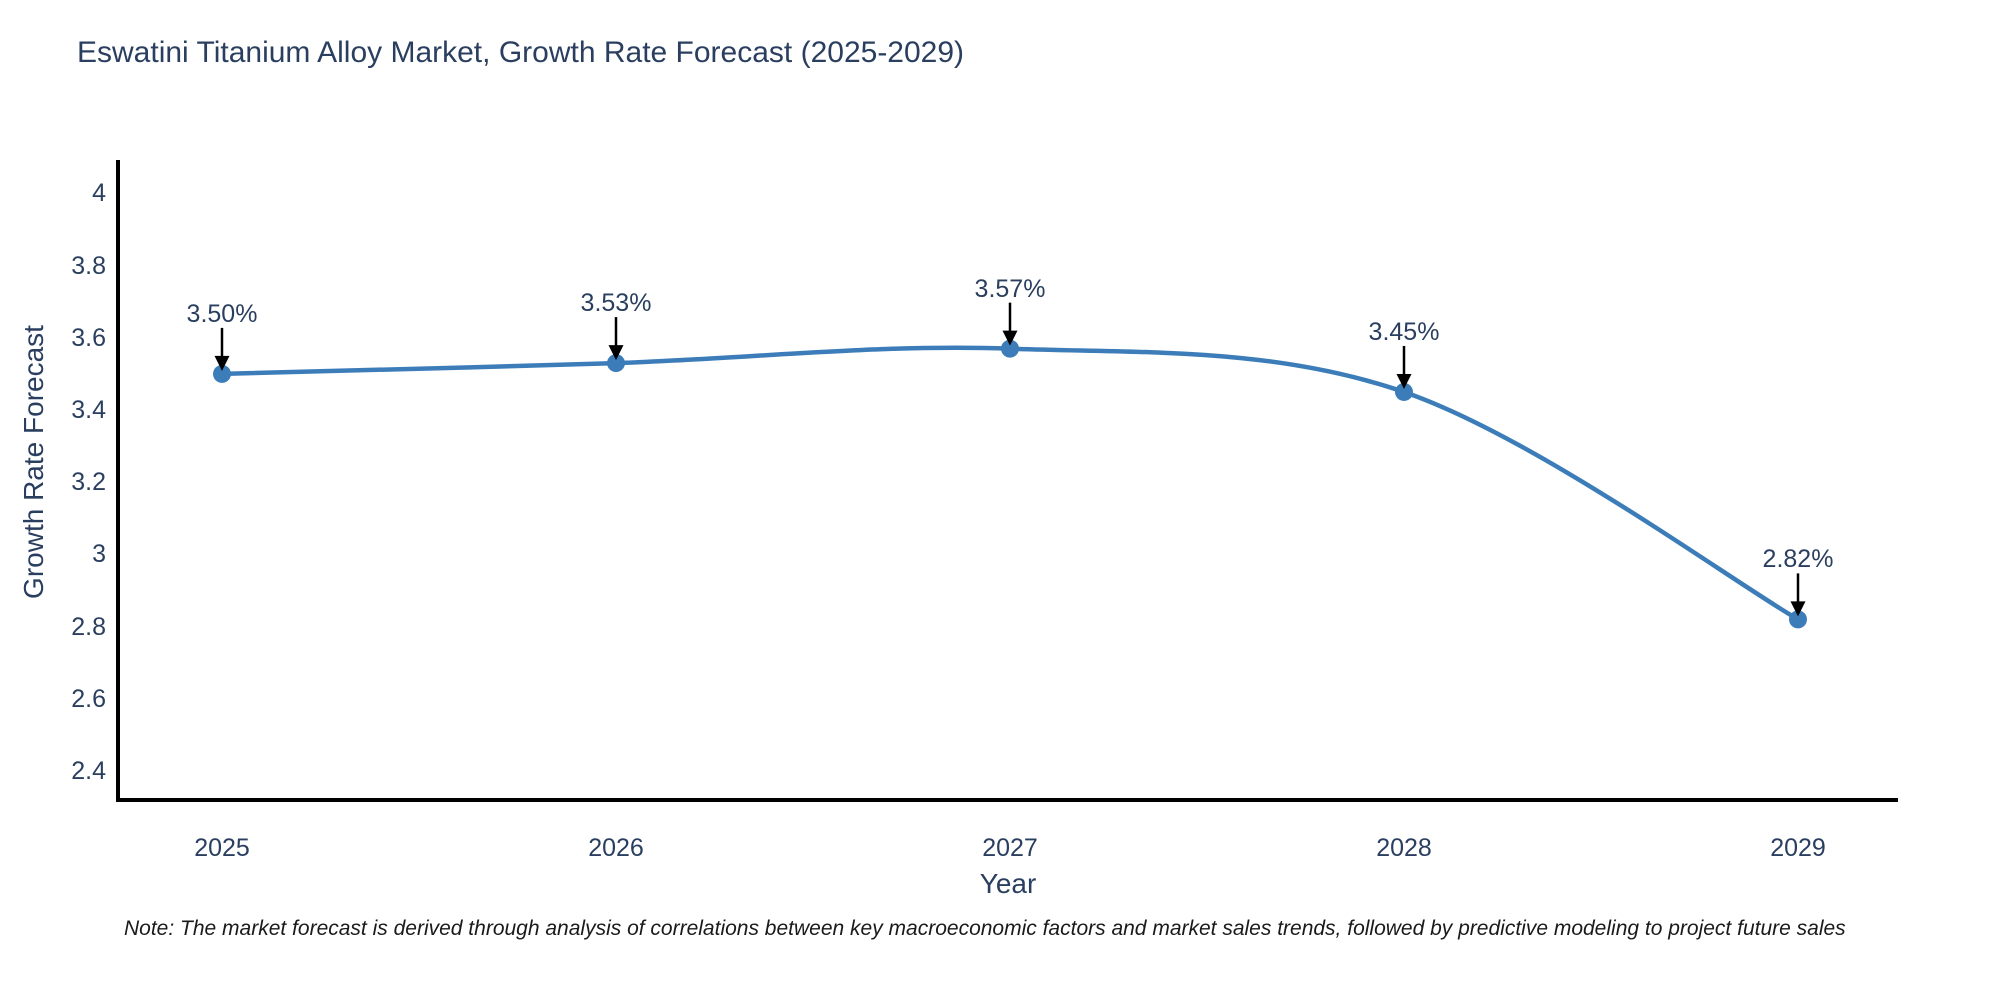 This screenshot has width=2000, height=1000. What do you see at coordinates (88, 265) in the screenshot?
I see `y-tick-label: 3.8` at bounding box center [88, 265].